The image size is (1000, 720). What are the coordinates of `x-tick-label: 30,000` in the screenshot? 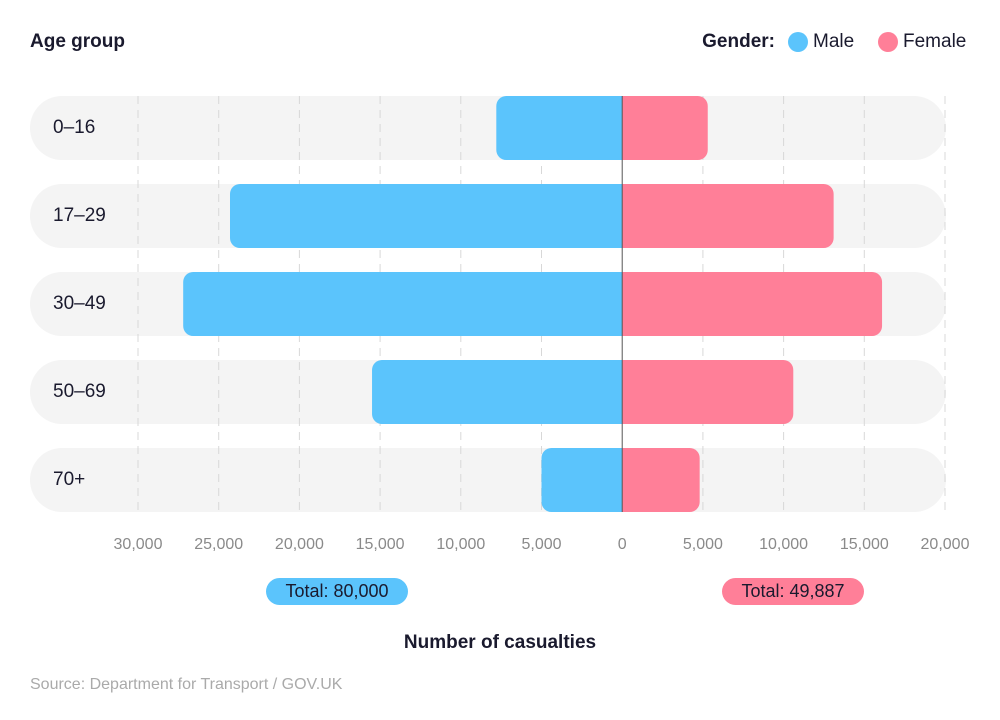 It's located at (138, 544).